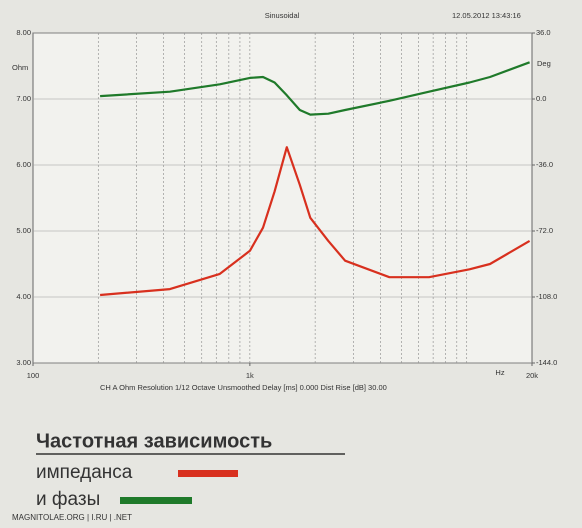  I want to click on y-tick-label: 3.00, so click(23, 362).